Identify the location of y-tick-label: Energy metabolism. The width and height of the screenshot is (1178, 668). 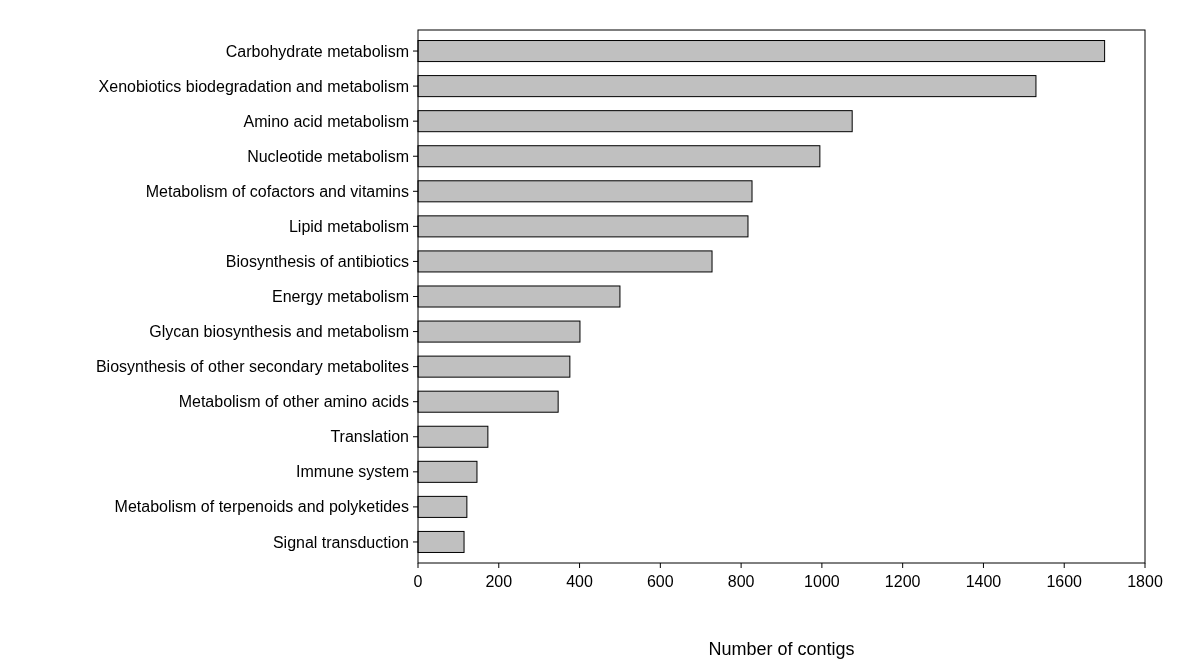
(340, 297).